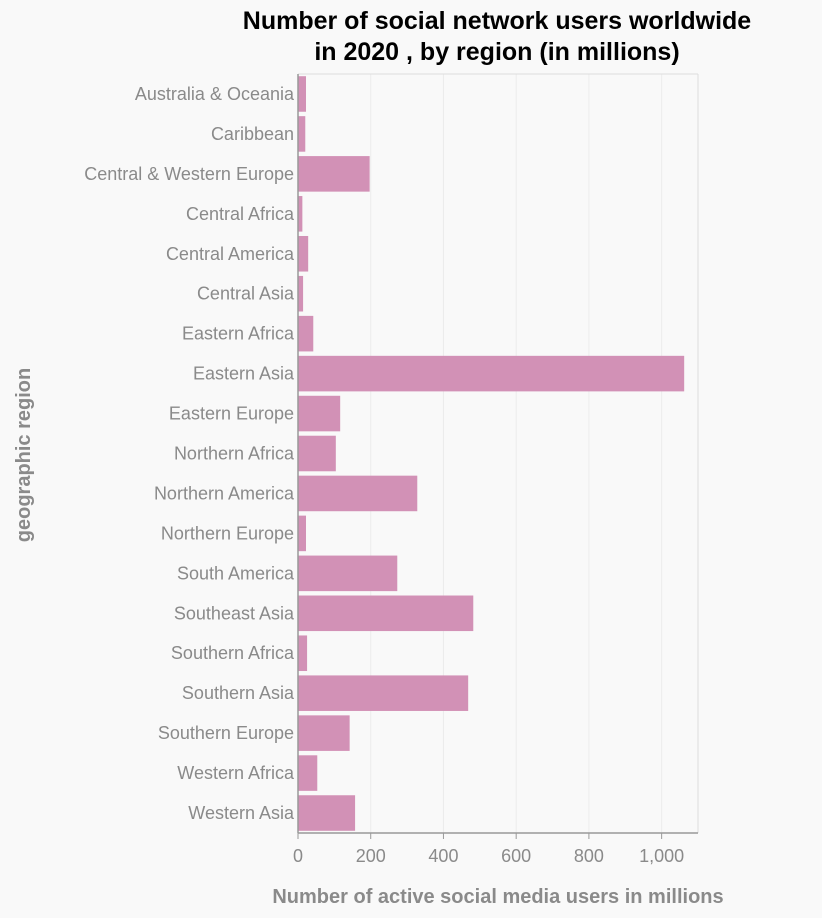 The height and width of the screenshot is (918, 822). I want to click on x-tick-labels: 0 200 400 600 800 1,000, so click(488, 856).